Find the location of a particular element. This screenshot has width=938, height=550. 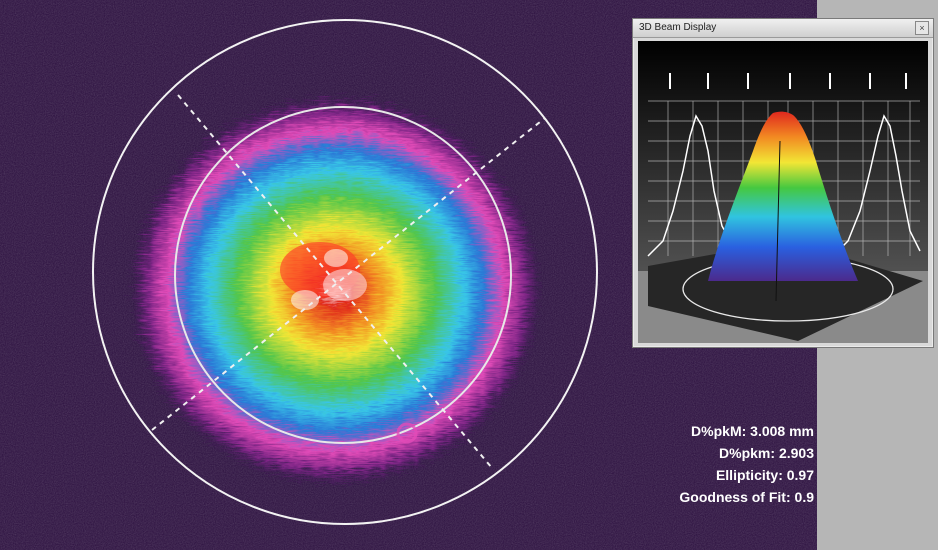

beam-hot-spots is located at coordinates (323, 276).